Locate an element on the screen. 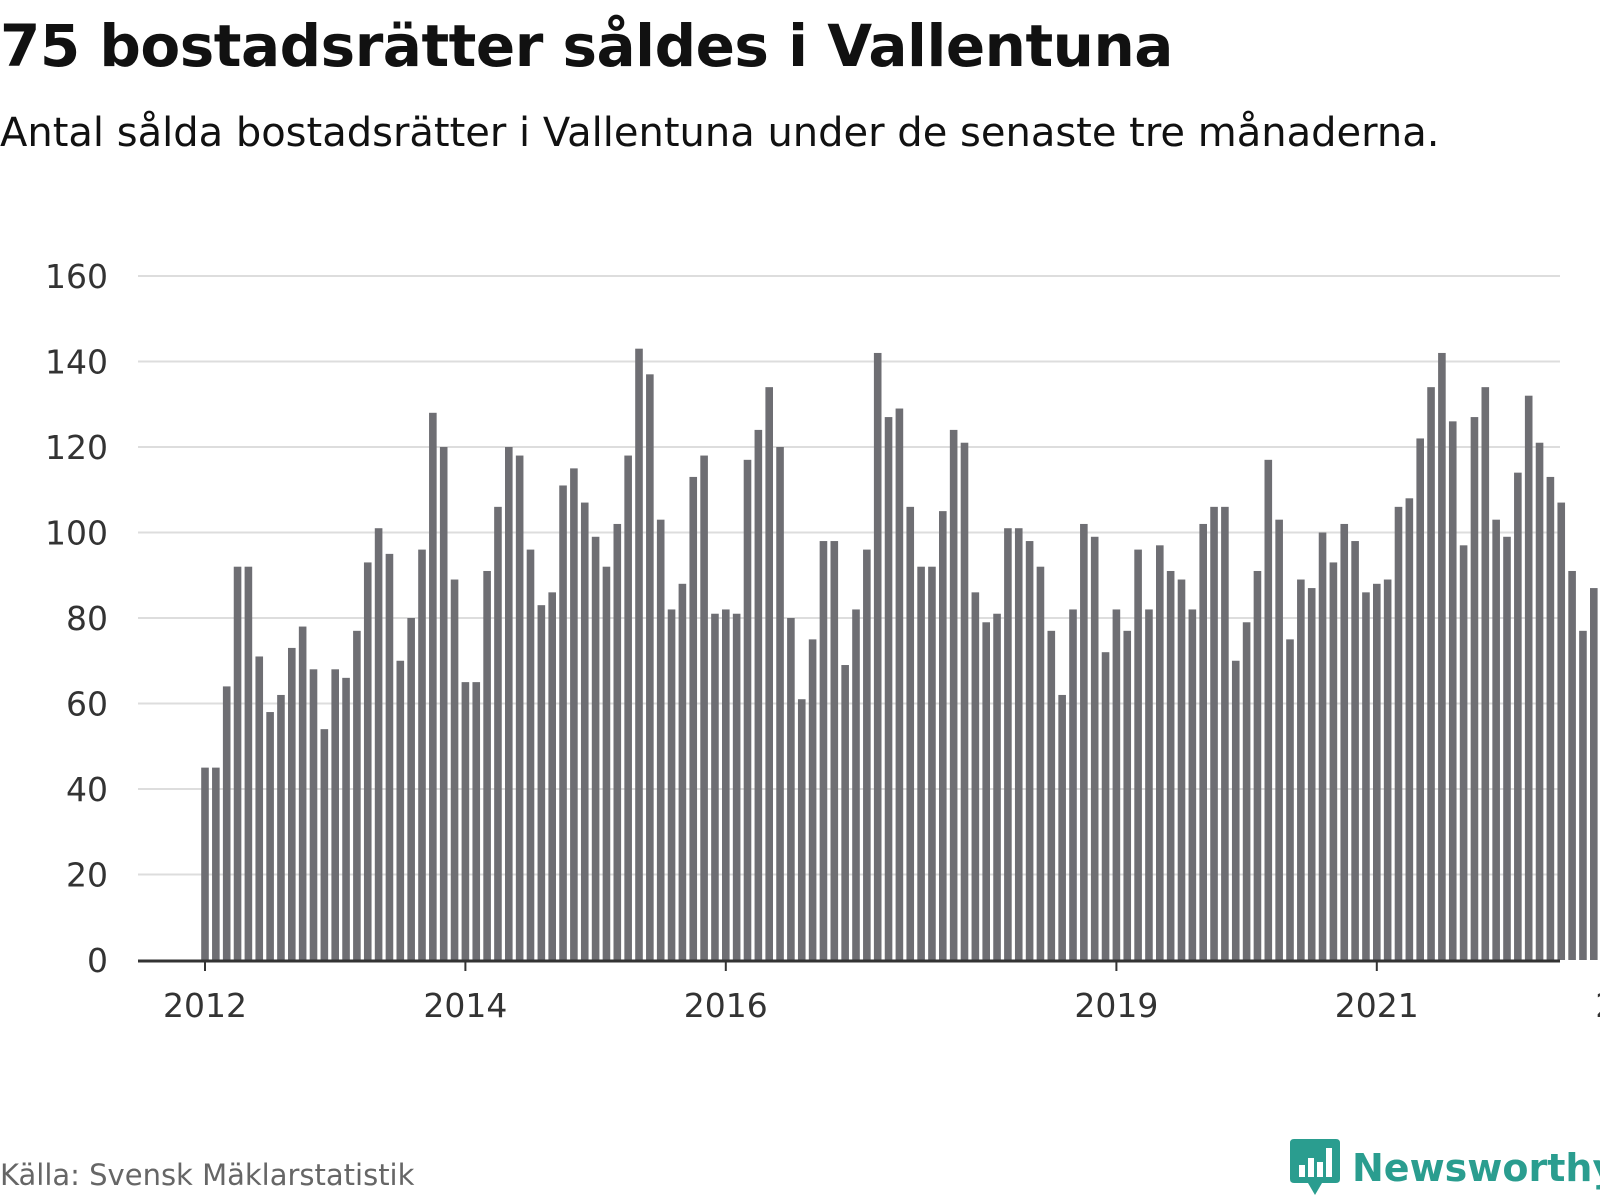  chart-title: 75 bostadsrätter såldes i Vallentuna is located at coordinates (586, 46).